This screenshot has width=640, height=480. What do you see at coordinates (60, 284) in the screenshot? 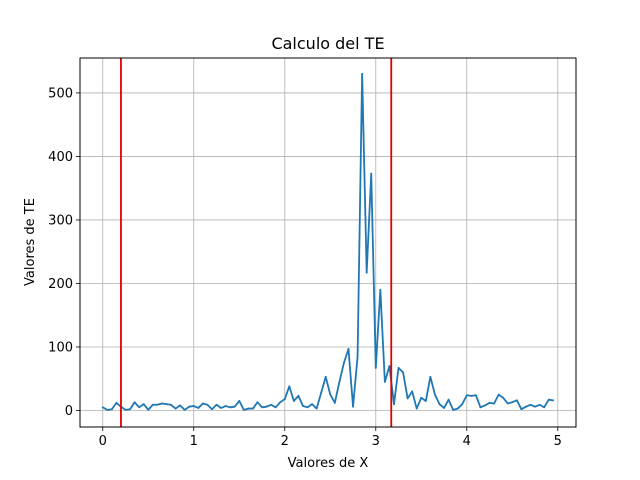
I see `y-tick-label: 200` at bounding box center [60, 284].